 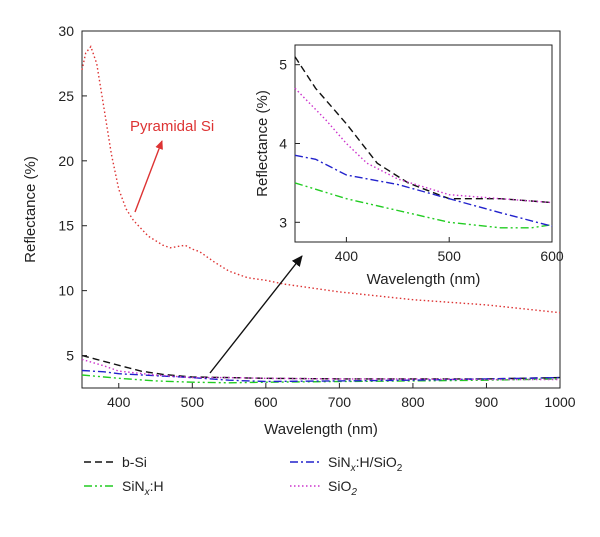 I want to click on inset-x-tick-label-2: 600, so click(x=552, y=256).